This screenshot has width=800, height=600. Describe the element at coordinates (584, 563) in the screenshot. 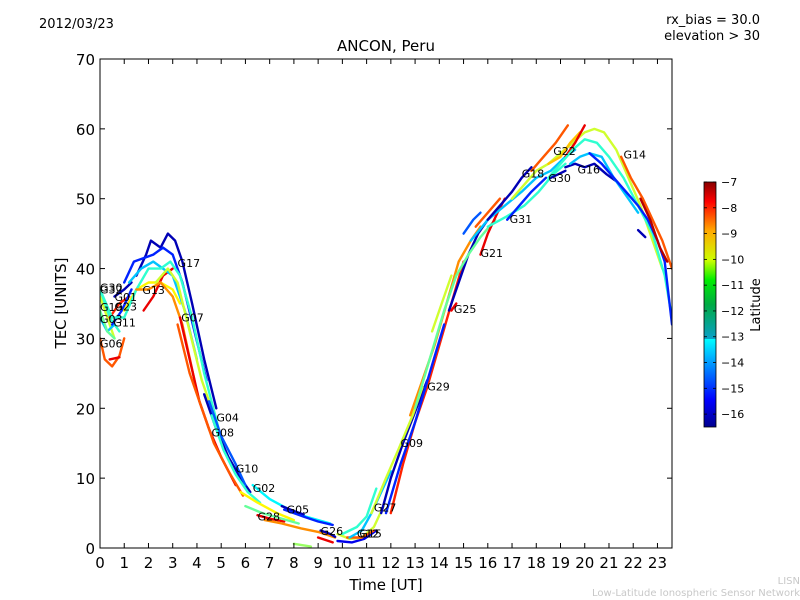

I see `x-tick-label: 20` at that location.